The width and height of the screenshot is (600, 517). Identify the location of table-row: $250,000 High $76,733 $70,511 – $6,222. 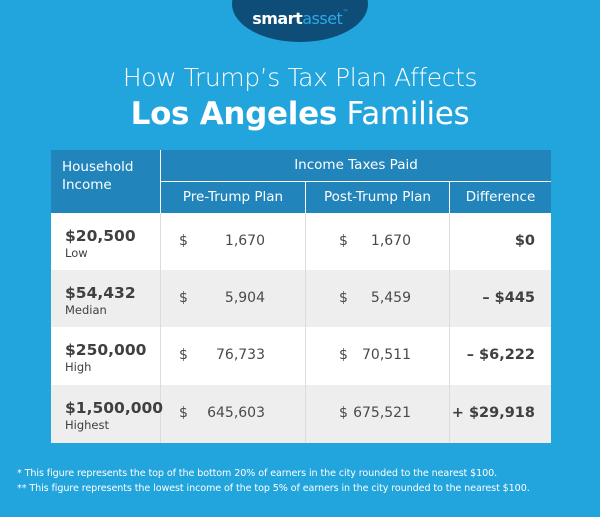
(301, 356).